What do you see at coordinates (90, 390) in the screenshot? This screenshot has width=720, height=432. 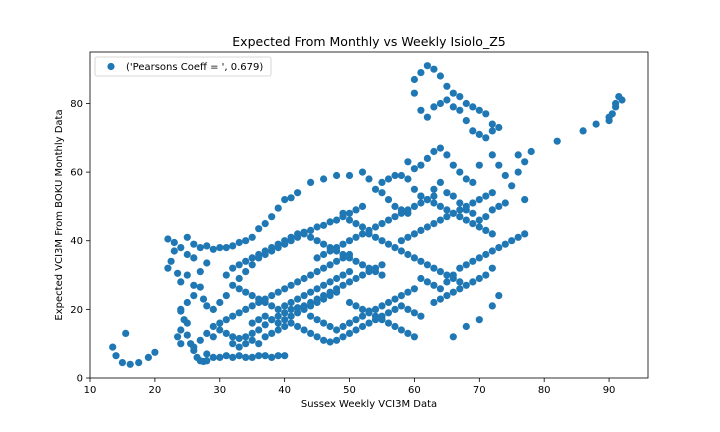 I see `x-tick-label: 10` at bounding box center [90, 390].